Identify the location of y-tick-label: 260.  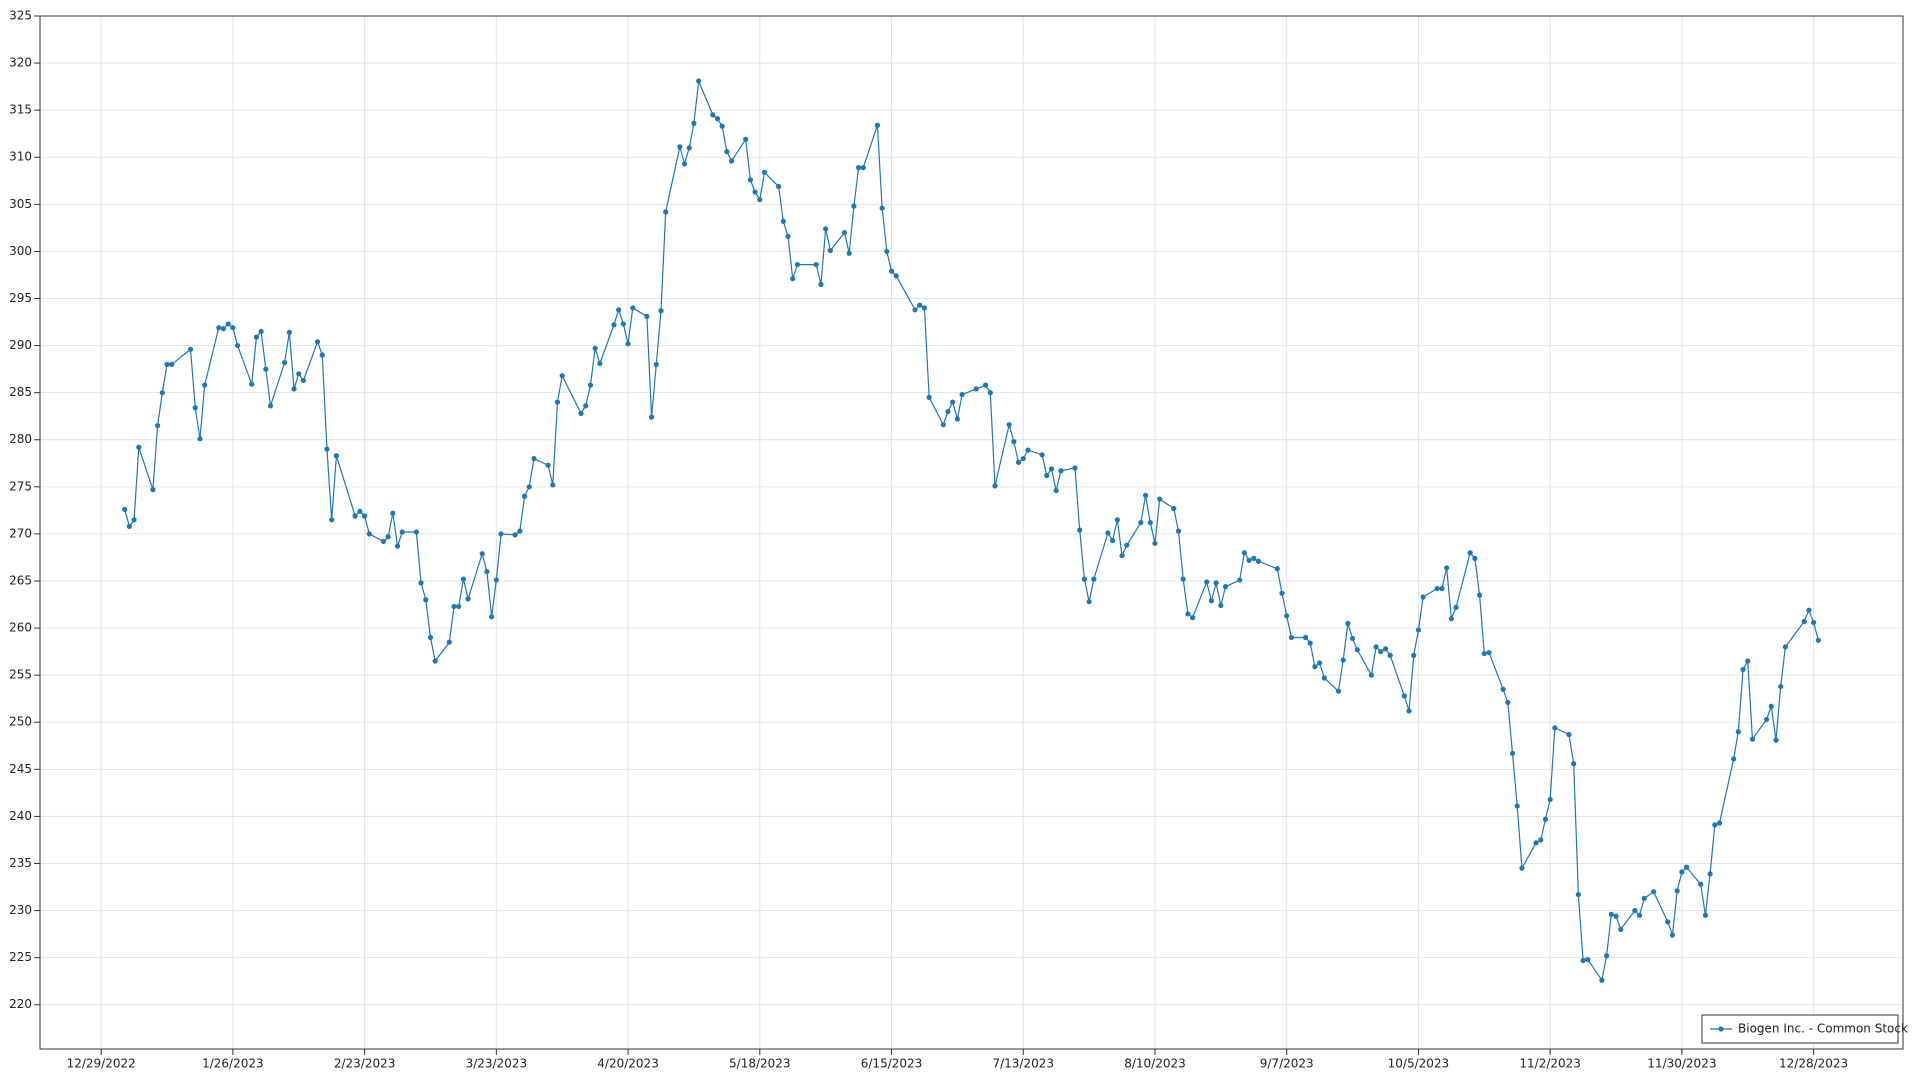
(20, 628).